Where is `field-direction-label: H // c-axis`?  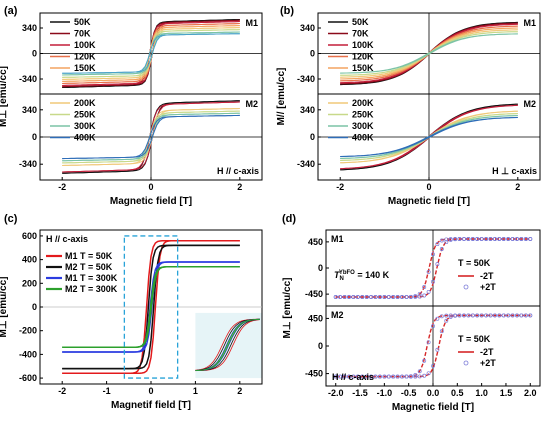 field-direction-label: H // c-axis is located at coordinates (353, 377).